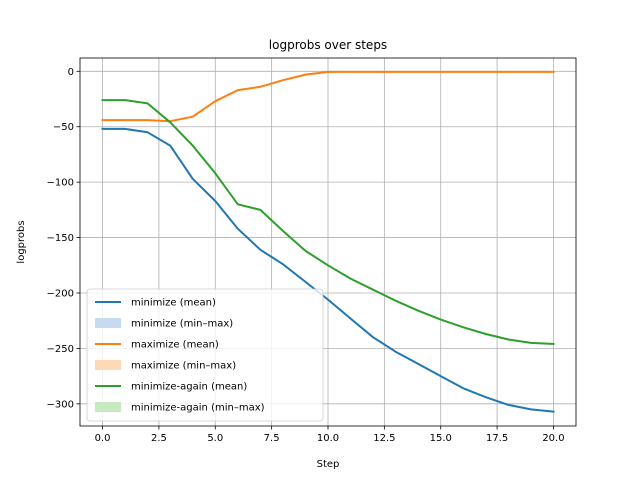  I want to click on x-tick-label: 17.5, so click(497, 438).